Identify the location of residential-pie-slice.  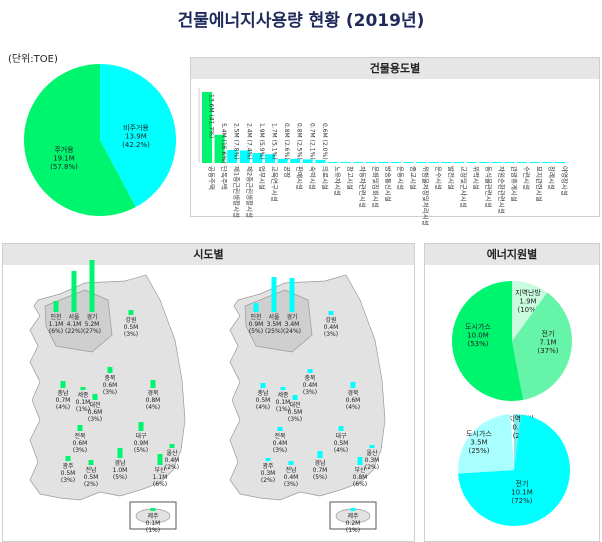
(138, 136).